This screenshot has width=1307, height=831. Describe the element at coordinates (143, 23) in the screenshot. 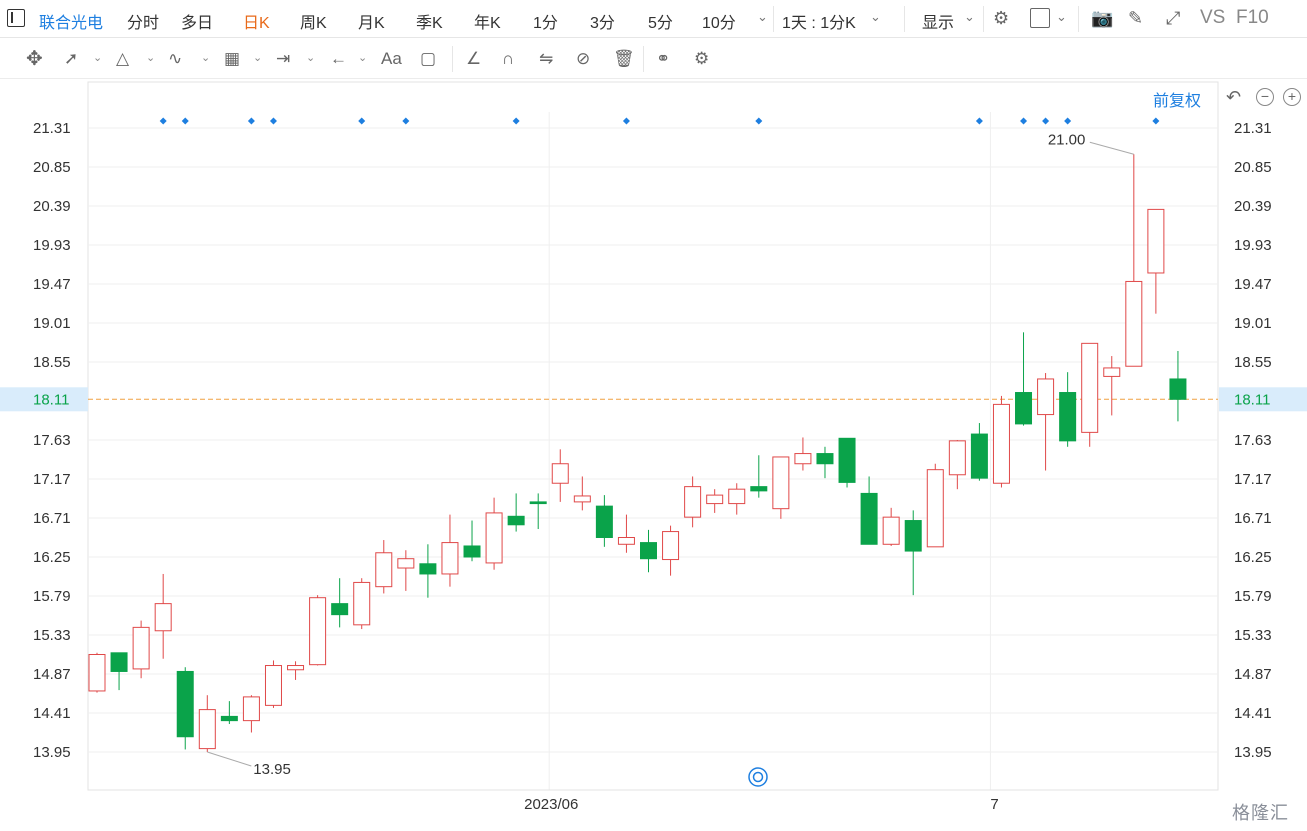

I see `period-intraday: 分时` at that location.